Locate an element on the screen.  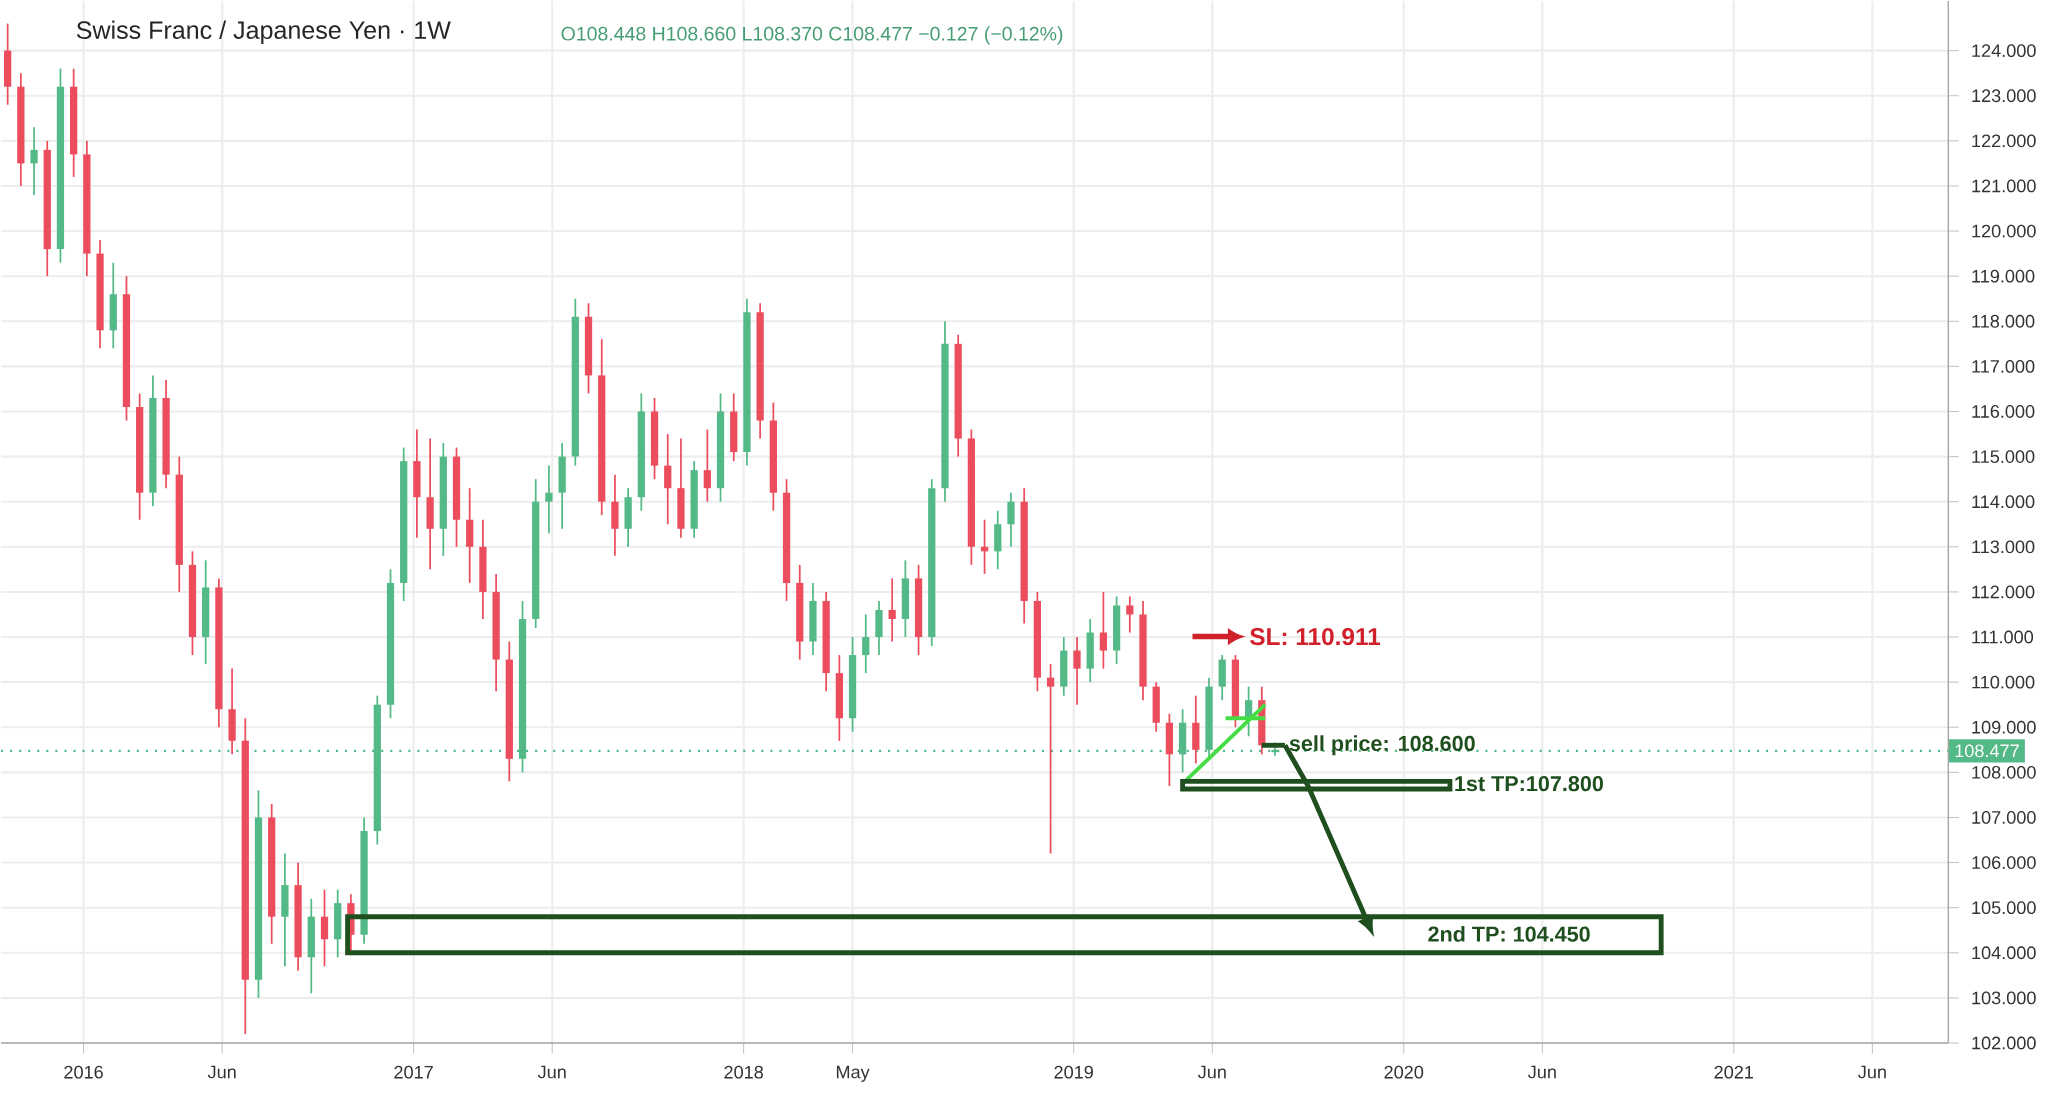
y-tick-label: 113.000 is located at coordinates (2003, 547).